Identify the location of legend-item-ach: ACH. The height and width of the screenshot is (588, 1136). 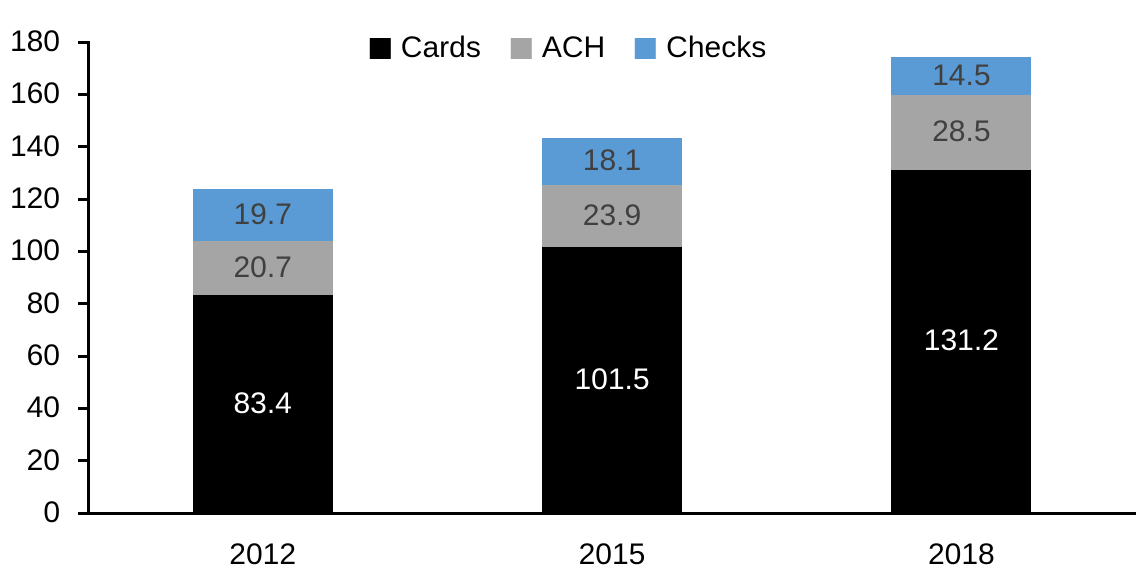
(558, 47).